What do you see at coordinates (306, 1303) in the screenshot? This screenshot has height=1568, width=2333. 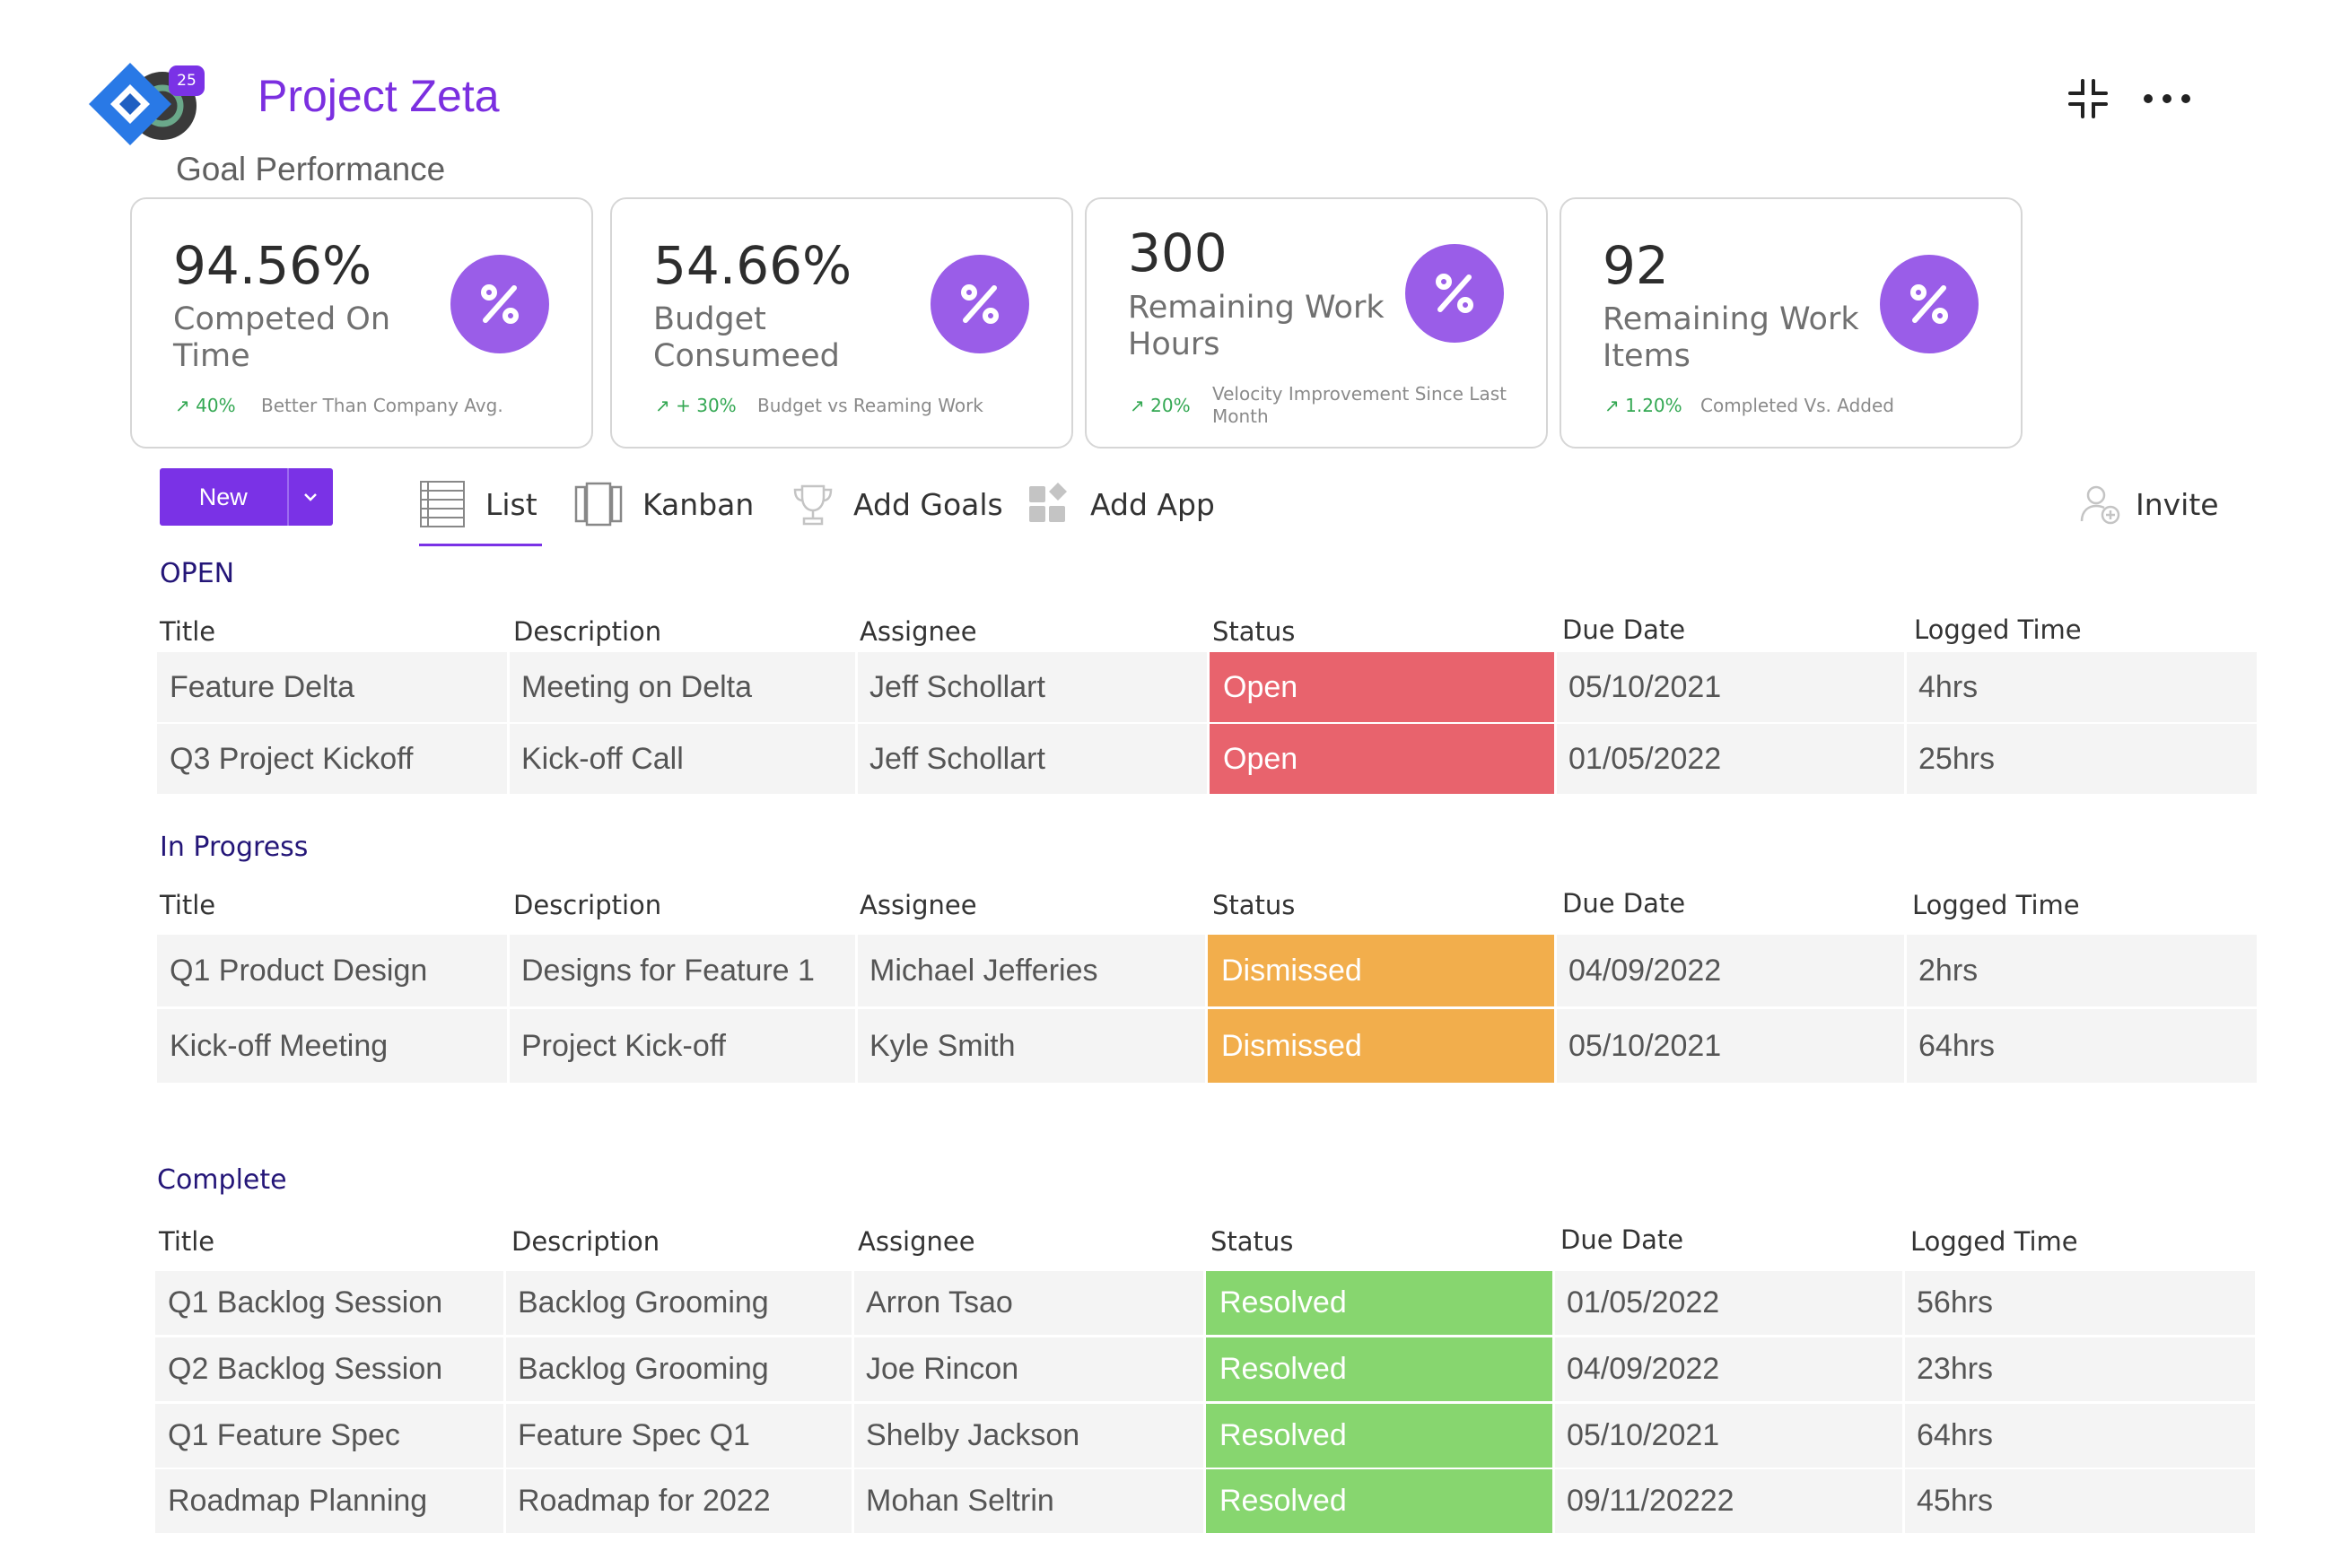 I see `cell-title: Q1 Backlog Session` at bounding box center [306, 1303].